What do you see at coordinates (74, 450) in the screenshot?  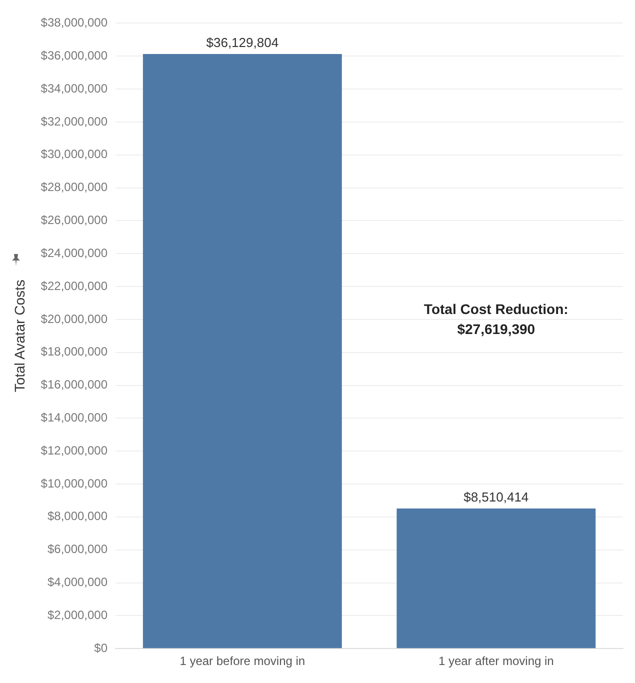 I see `y-tick-label: $12,000,000` at bounding box center [74, 450].